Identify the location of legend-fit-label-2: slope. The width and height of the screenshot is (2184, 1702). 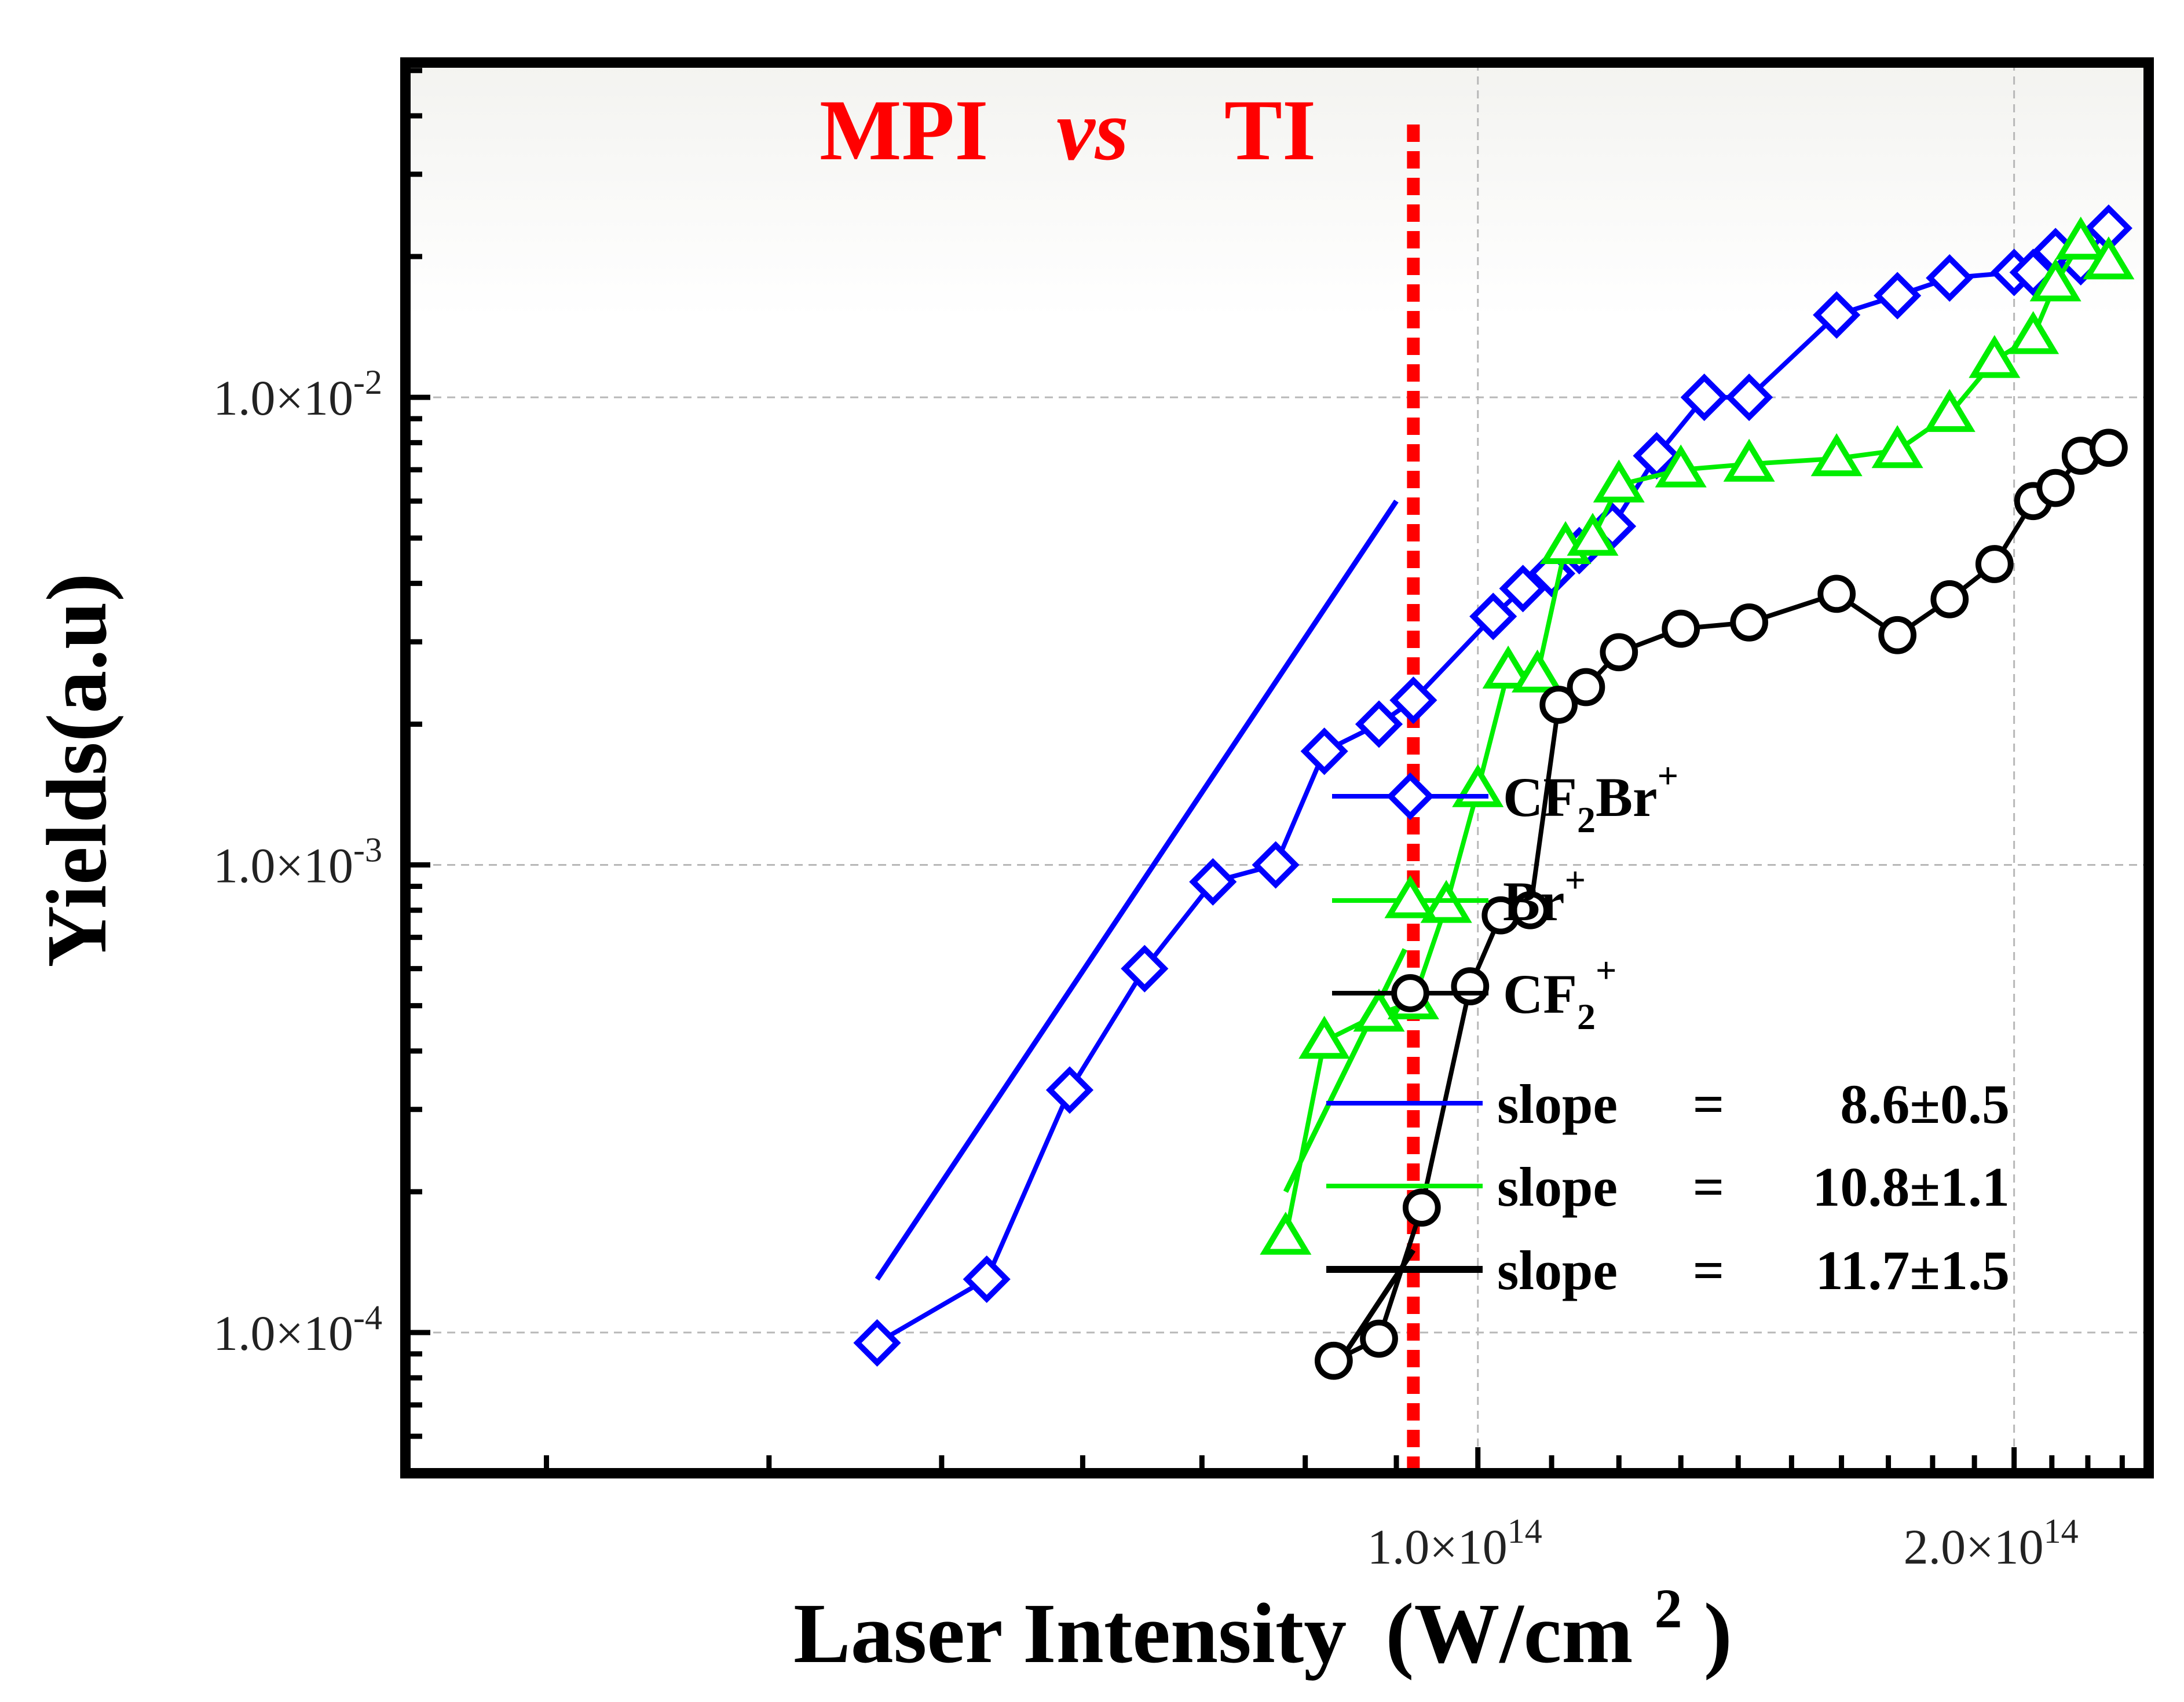
(1557, 1270).